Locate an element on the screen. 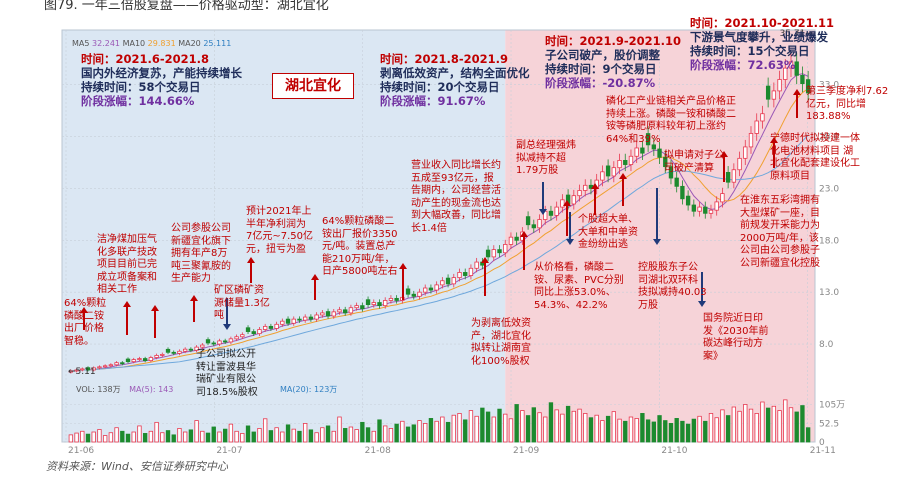 The width and height of the screenshot is (908, 478). annotation-4-line: 元，扭亏为盈 is located at coordinates (276, 249).